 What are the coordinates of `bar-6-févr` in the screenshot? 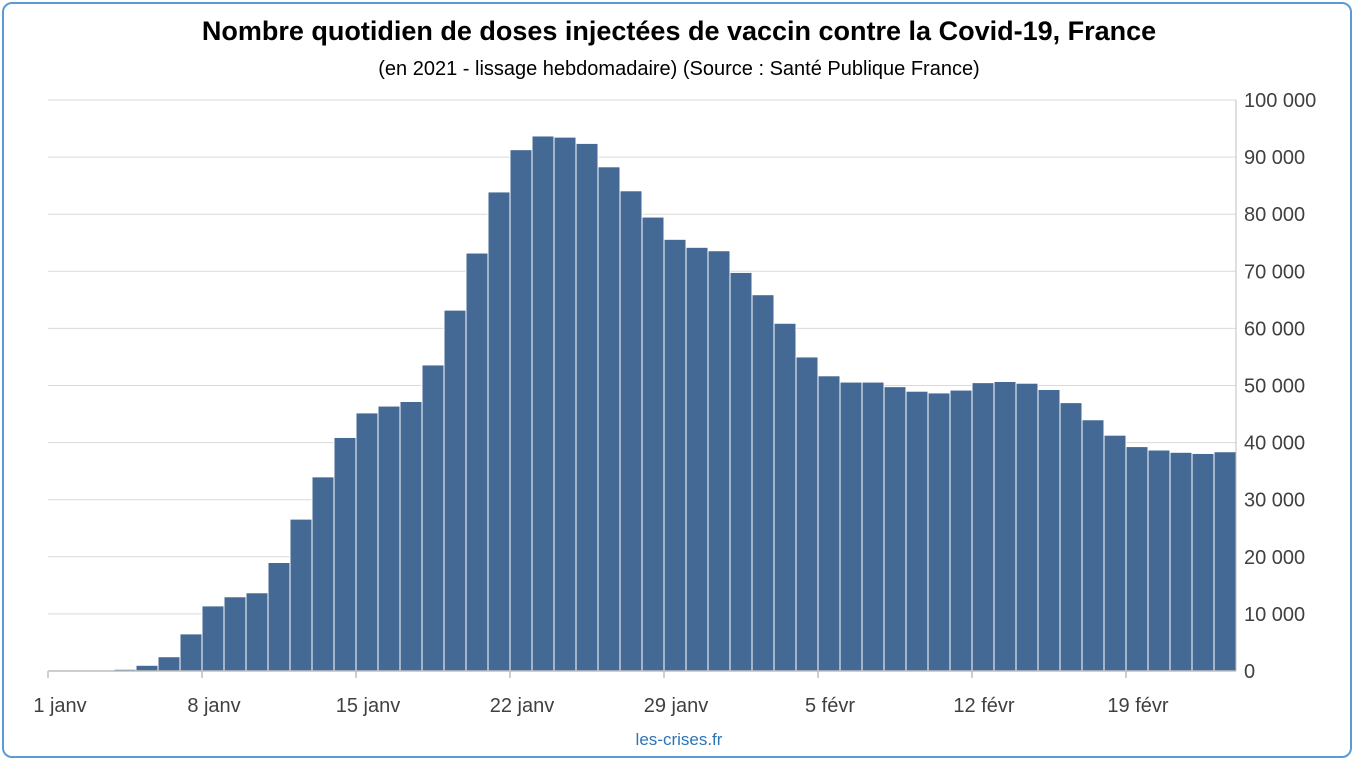 It's located at (851, 526).